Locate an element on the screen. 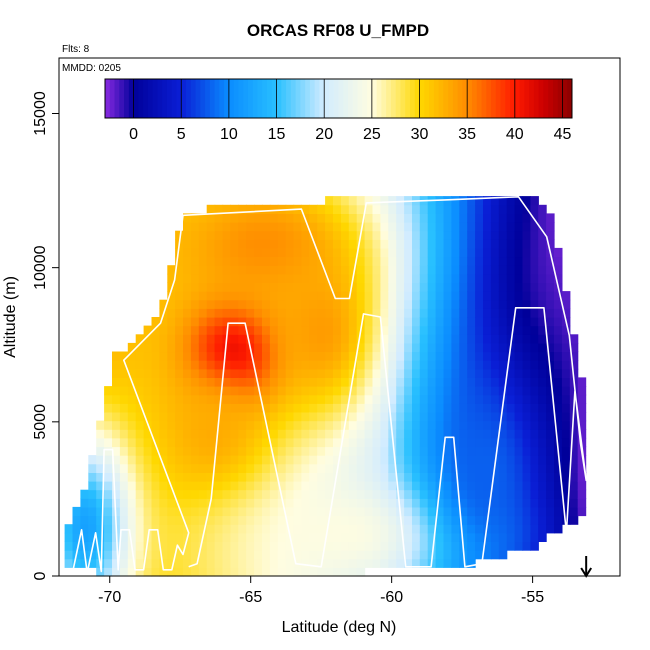  x-tick-label: -55 is located at coordinates (532, 597).